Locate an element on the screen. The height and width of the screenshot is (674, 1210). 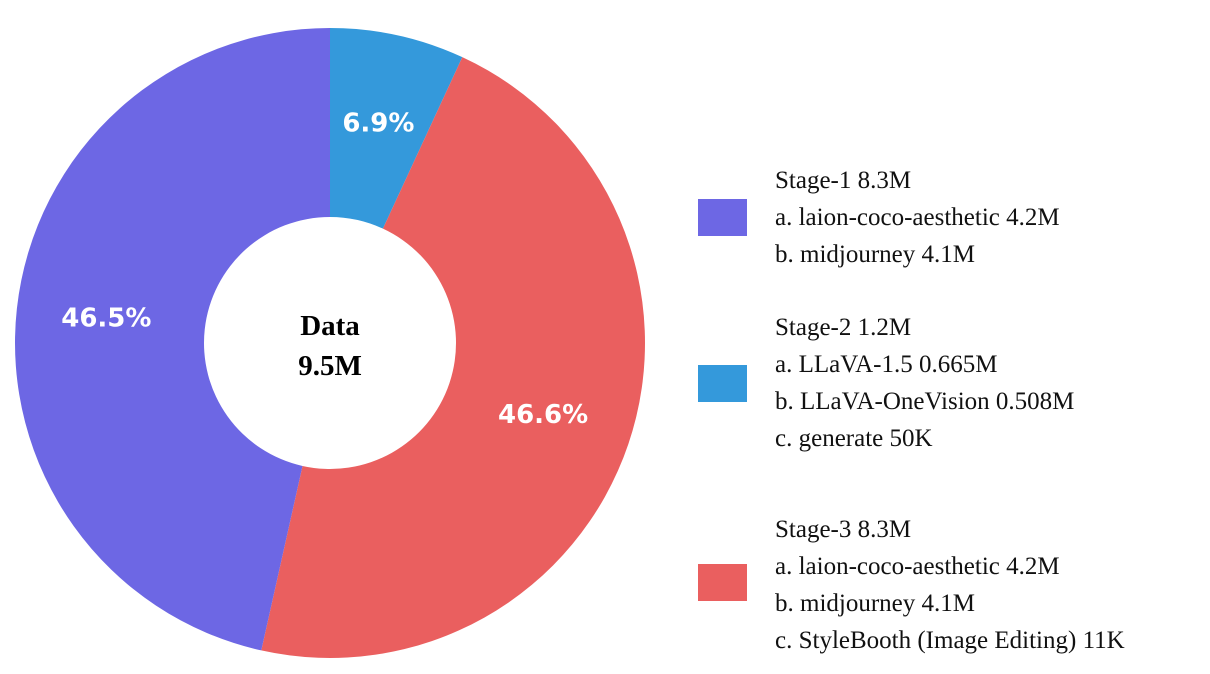
legend-line: Stage-2 1.2M is located at coordinates (843, 327).